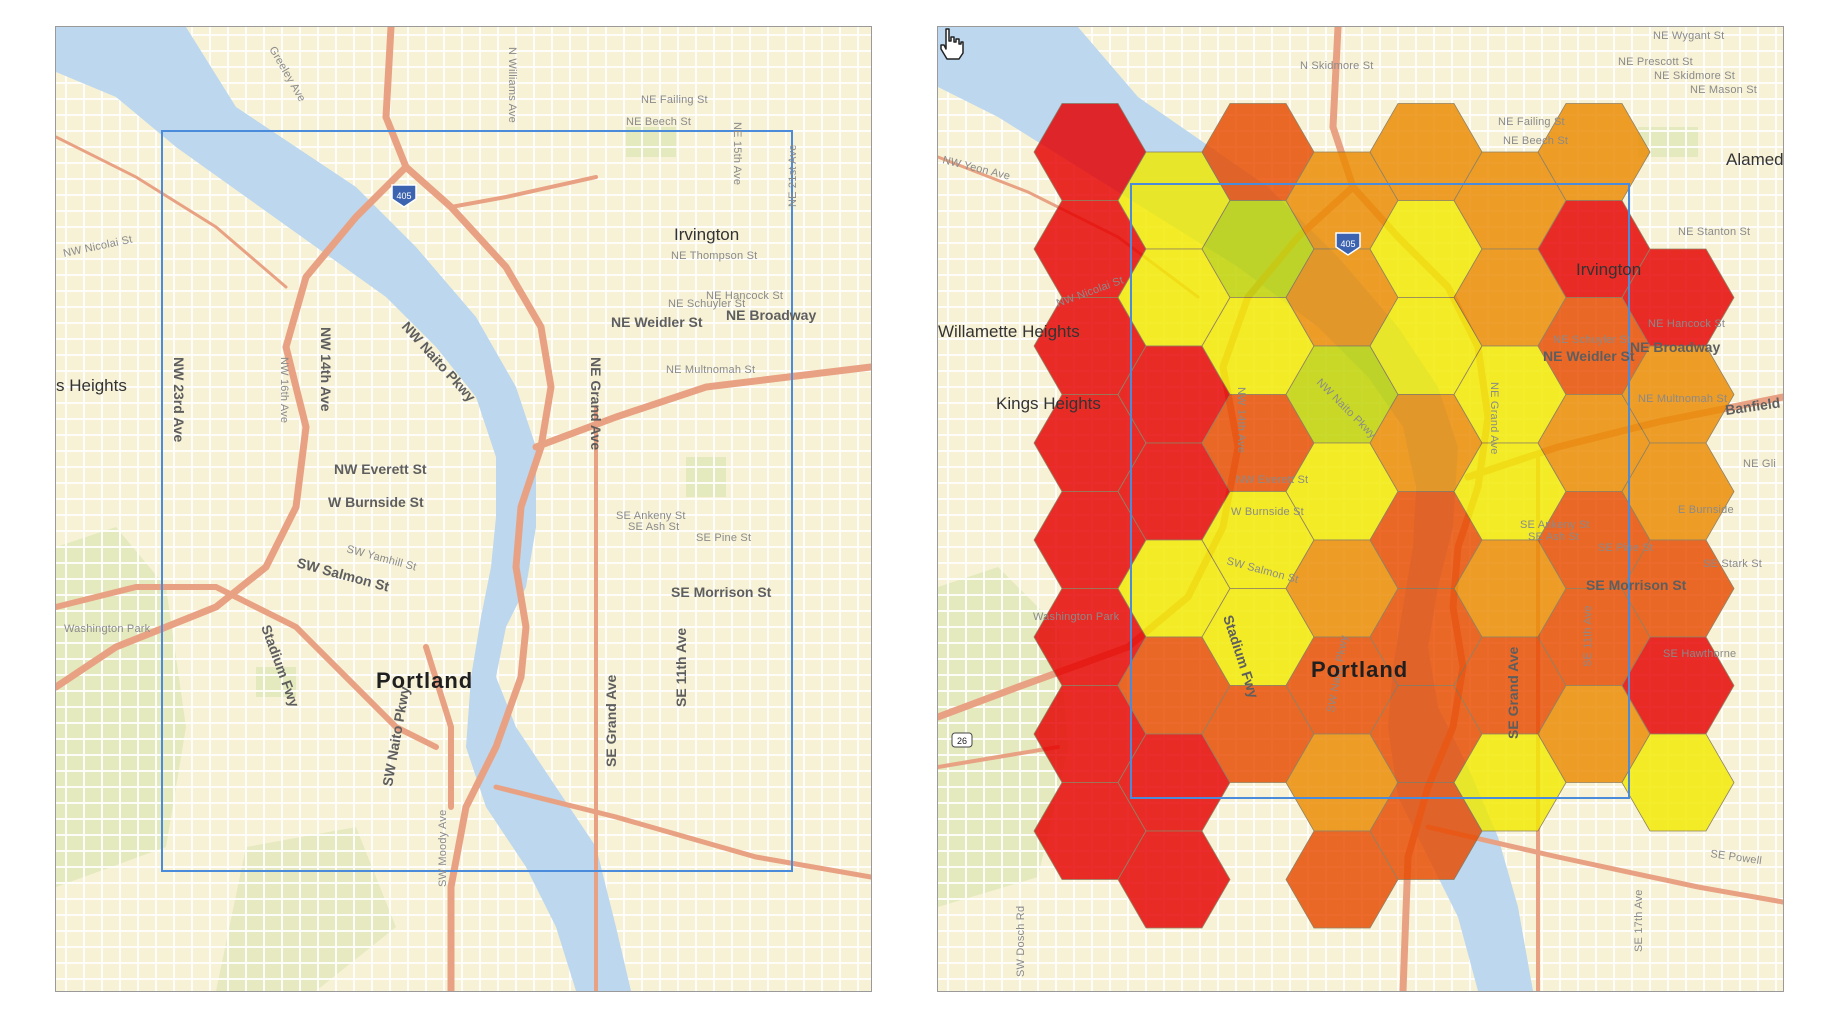 The height and width of the screenshot is (1022, 1838). Describe the element at coordinates (1337, 66) in the screenshot. I see `street-label: N Skidmore St` at that location.